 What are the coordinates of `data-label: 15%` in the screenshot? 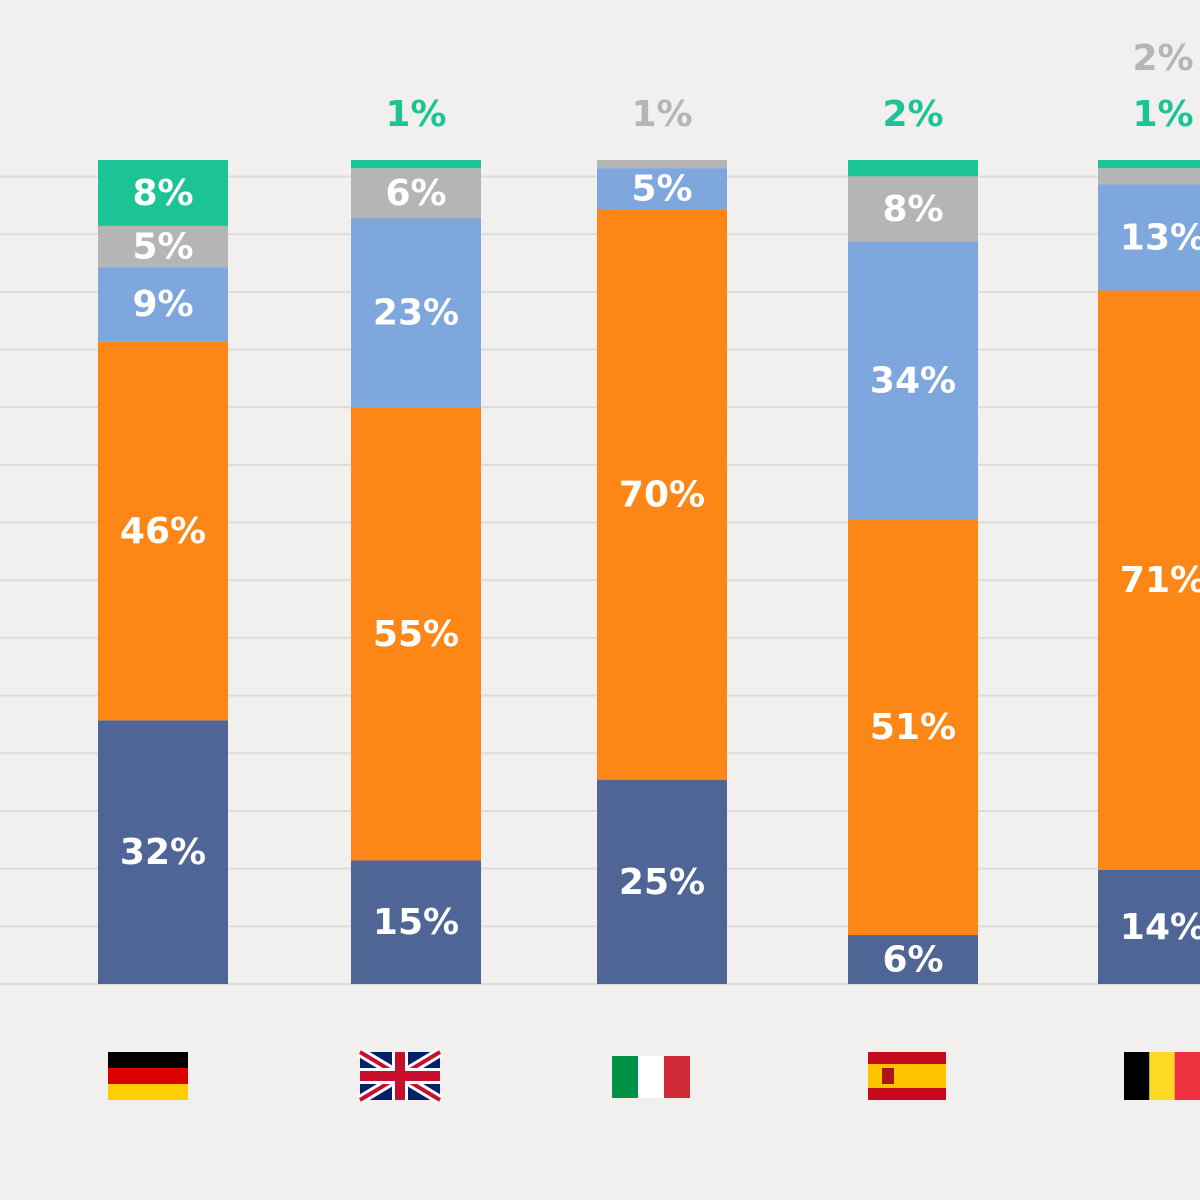 It's located at (416, 922).